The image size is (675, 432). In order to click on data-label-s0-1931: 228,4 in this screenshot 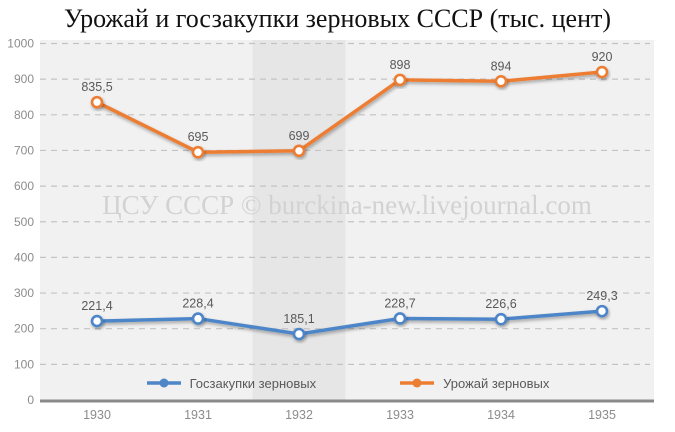, I will do `click(197, 304)`.